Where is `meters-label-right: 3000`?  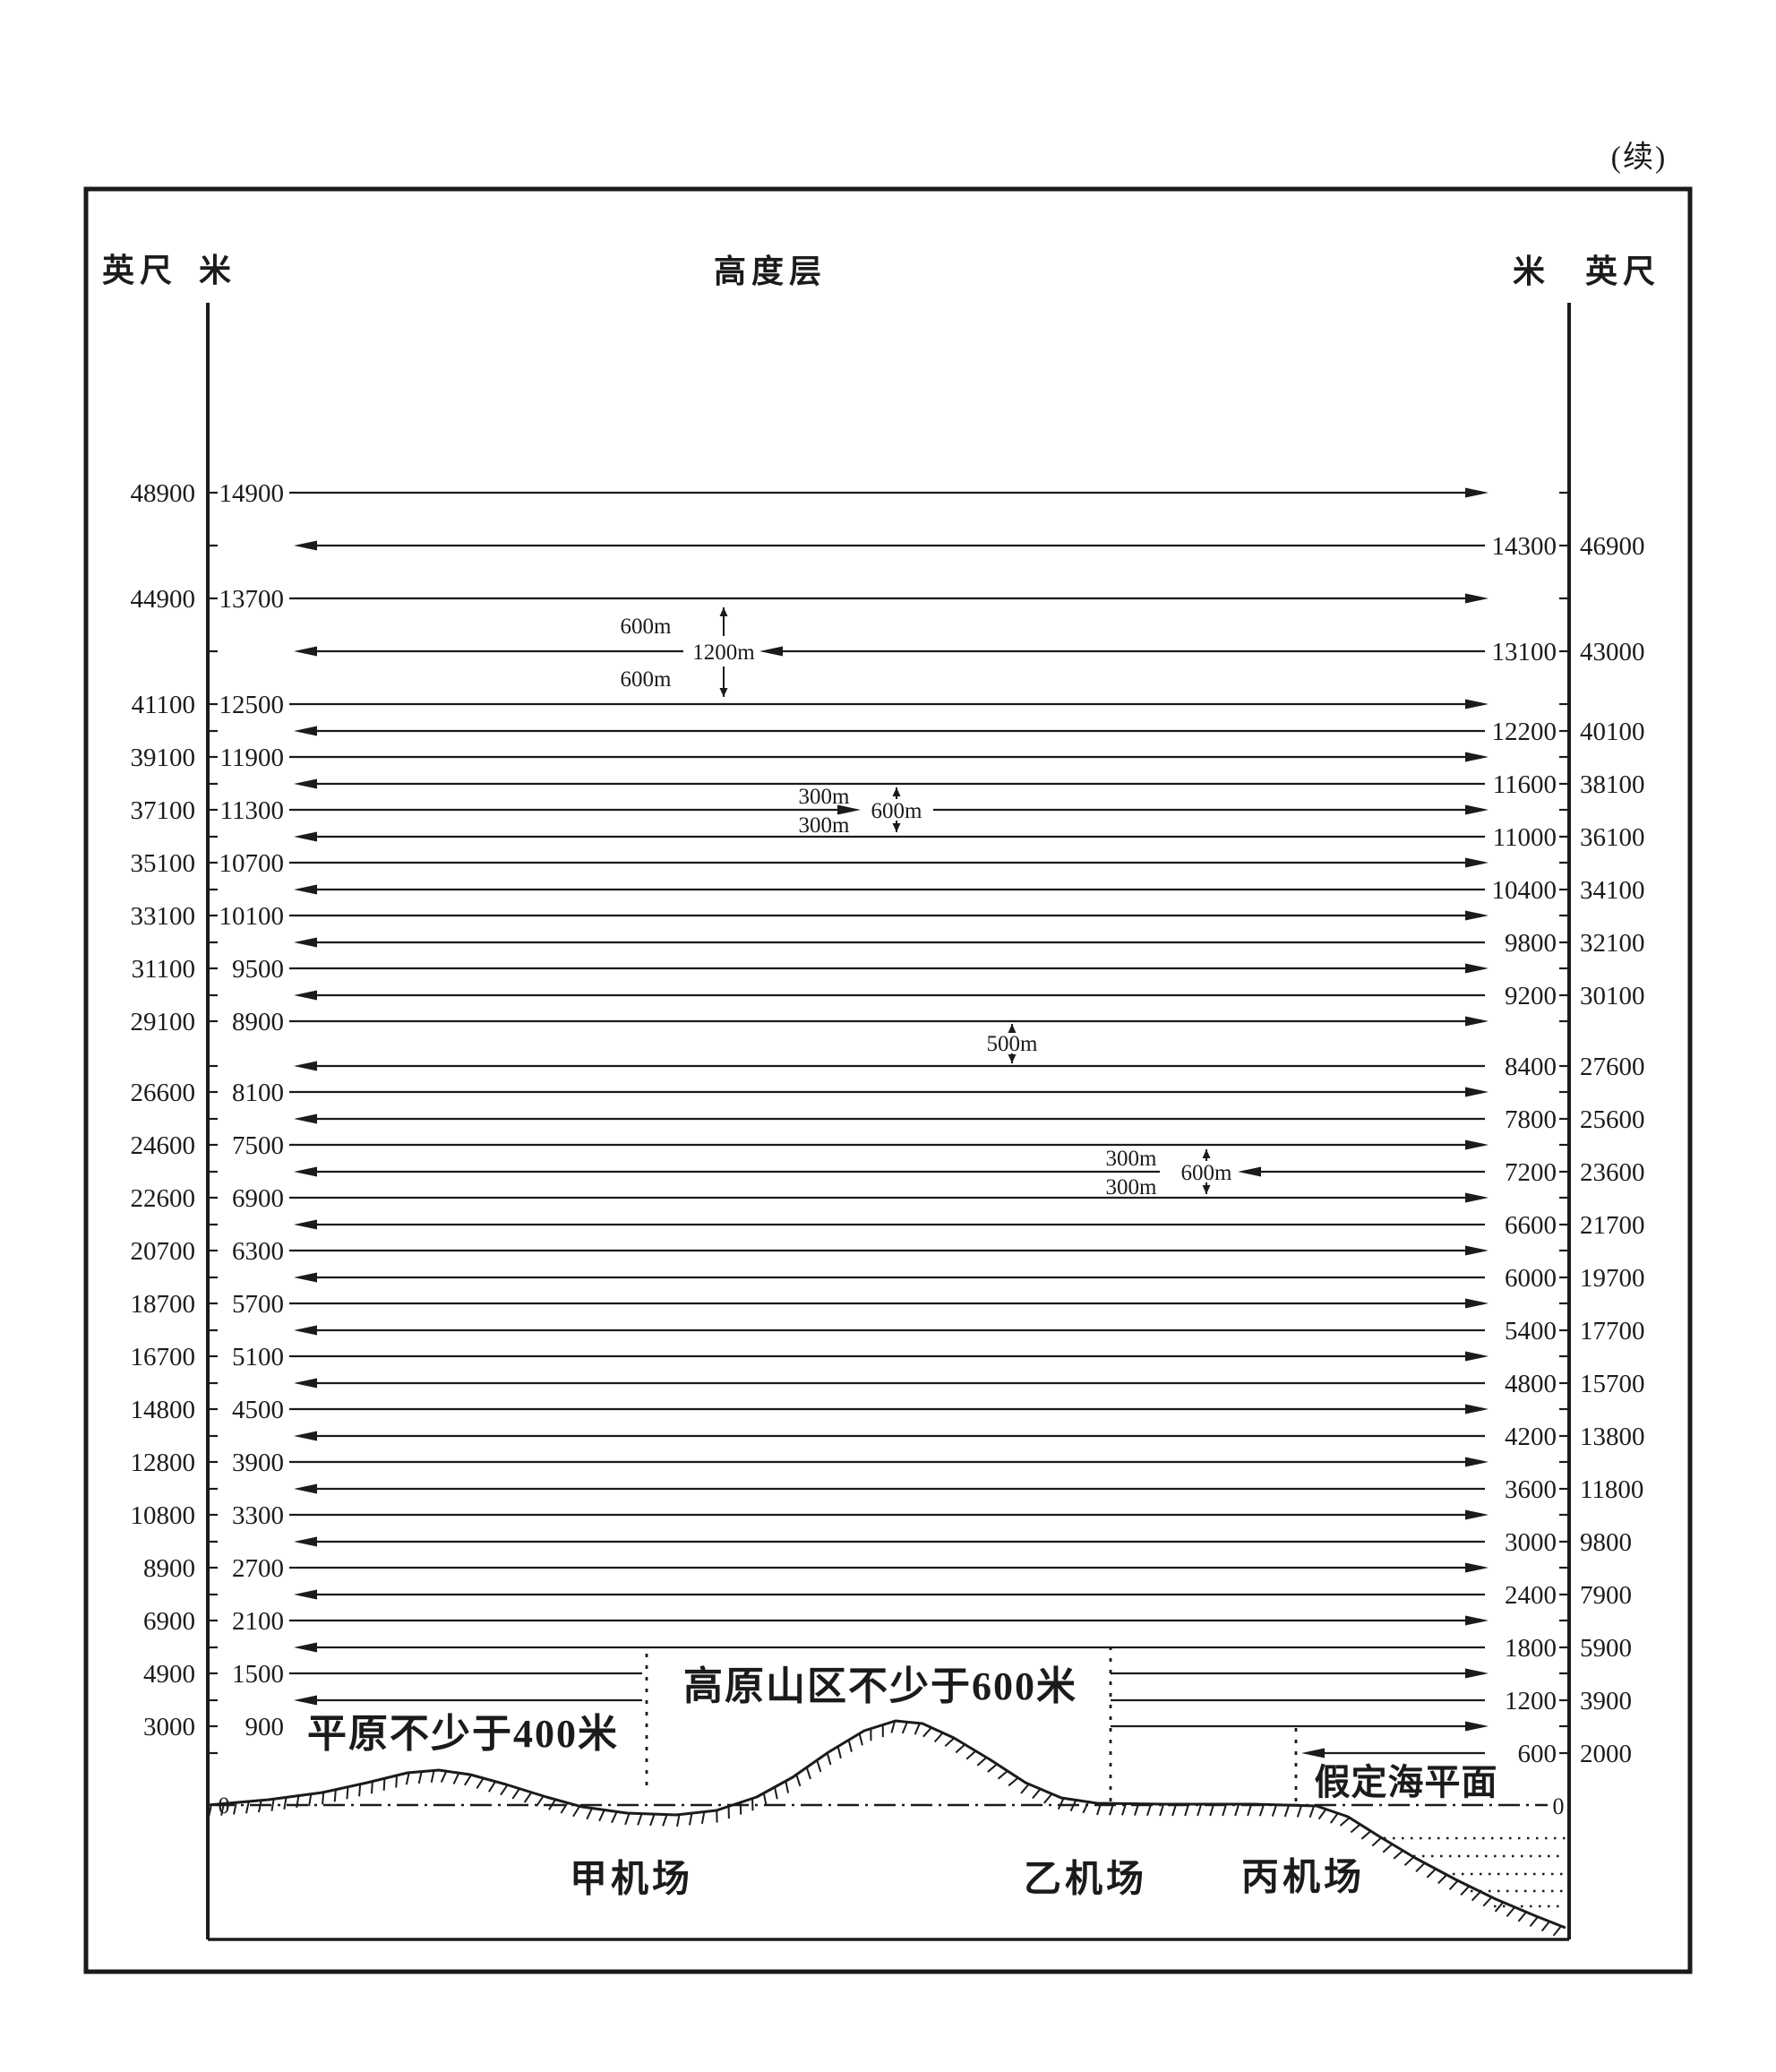 meters-label-right: 3000 is located at coordinates (1531, 1543).